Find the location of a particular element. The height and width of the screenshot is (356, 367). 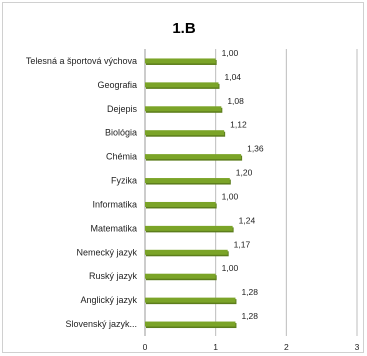

category-label: Biológia is located at coordinates (121, 133).